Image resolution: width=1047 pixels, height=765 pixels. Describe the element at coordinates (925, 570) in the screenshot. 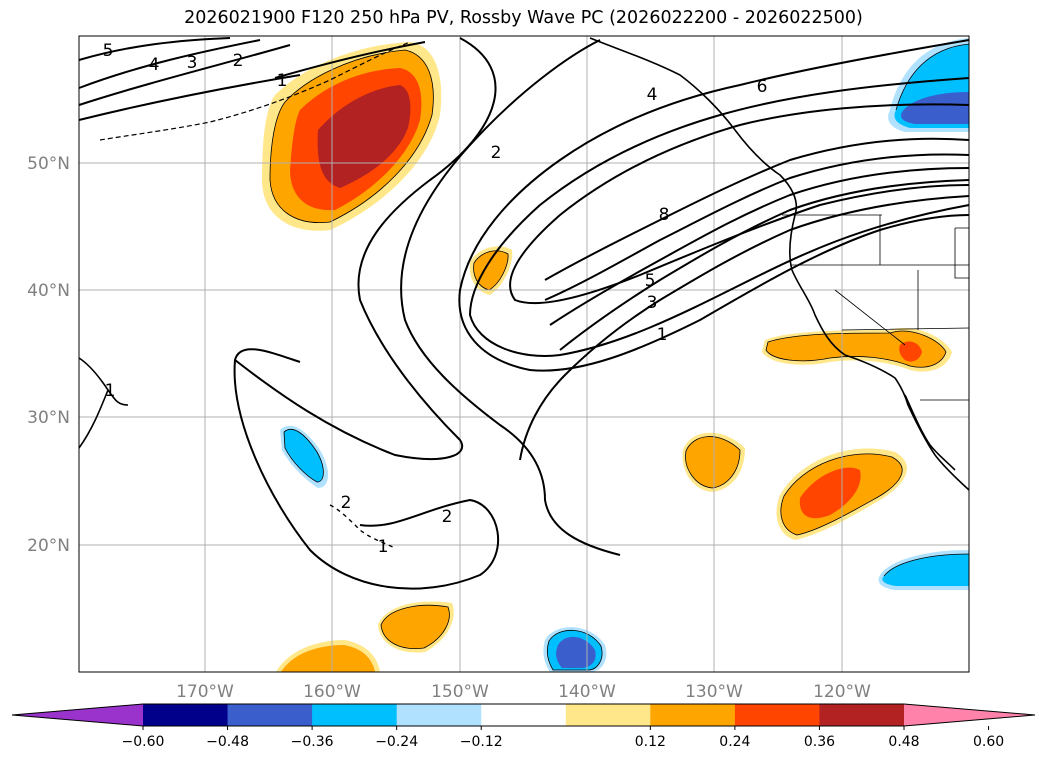

I see `anomaly-fill-neg-se` at that location.